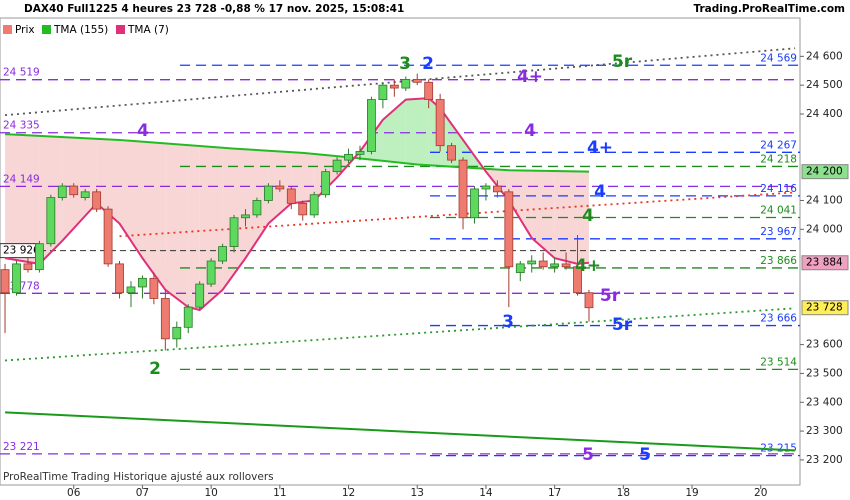 The image size is (850, 500). Describe the element at coordinates (691, 493) in the screenshot. I see `x-tick-label: 19` at that location.